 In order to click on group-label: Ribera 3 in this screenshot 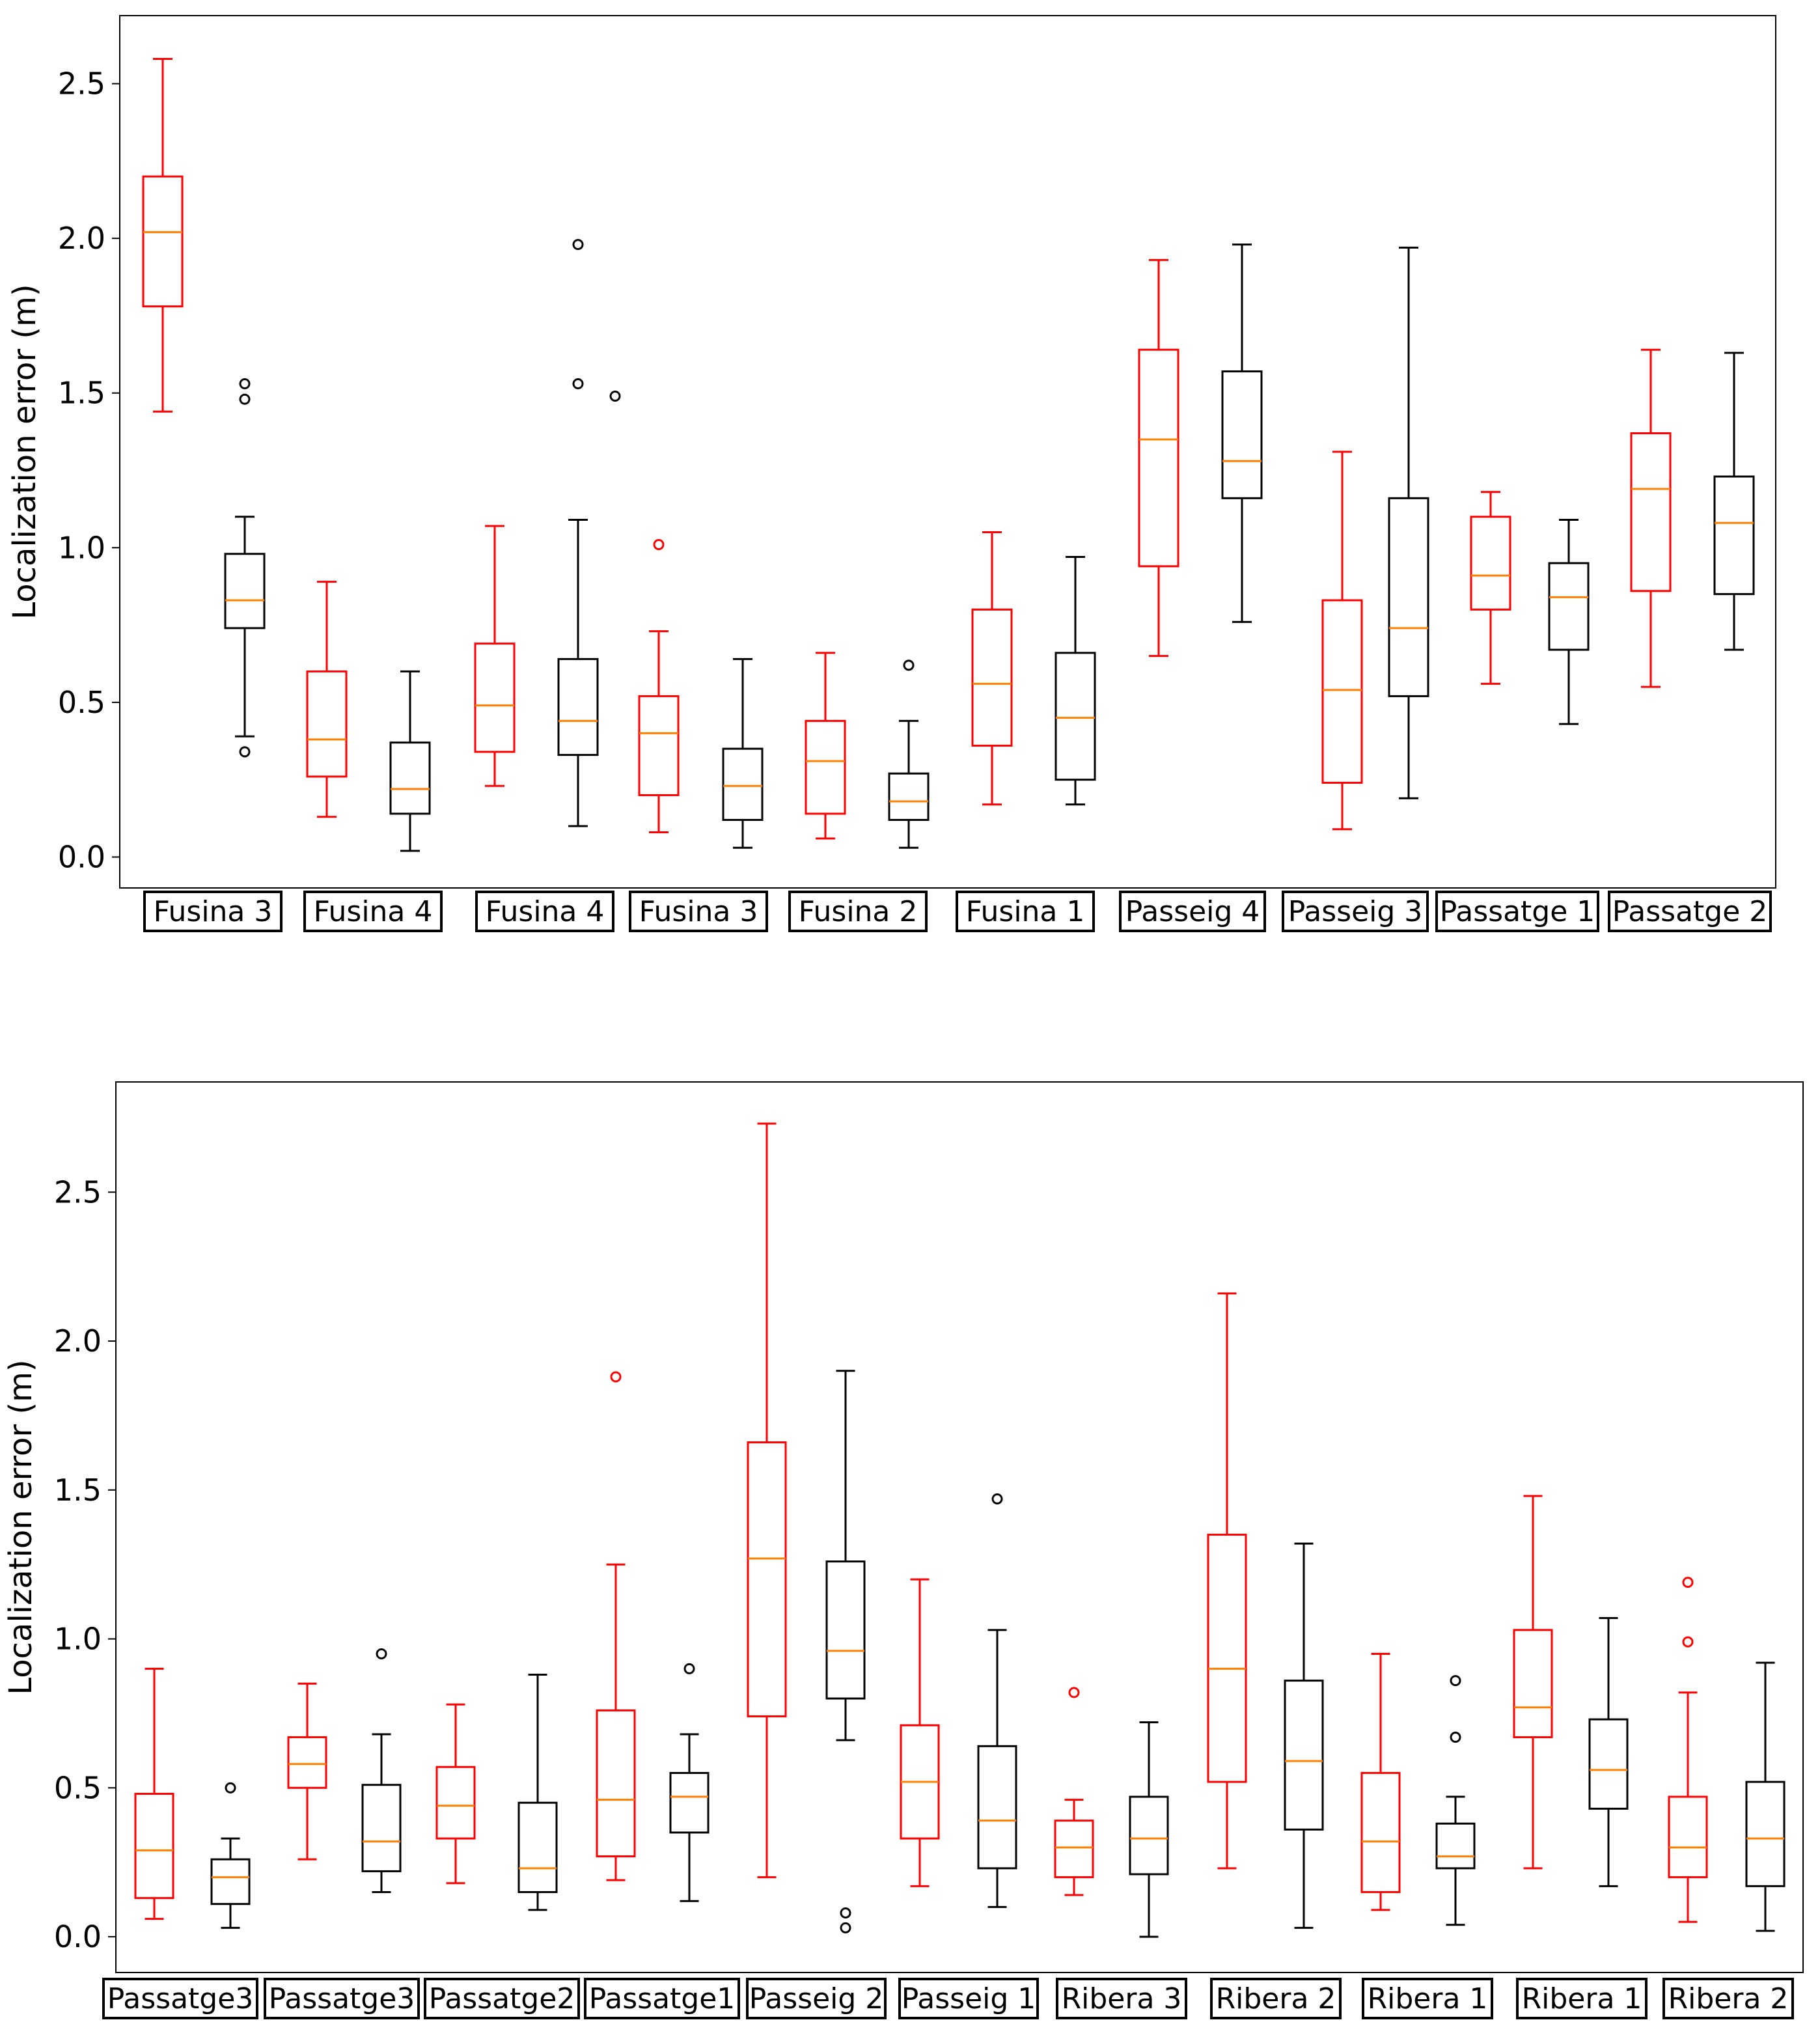, I will do `click(1121, 1998)`.